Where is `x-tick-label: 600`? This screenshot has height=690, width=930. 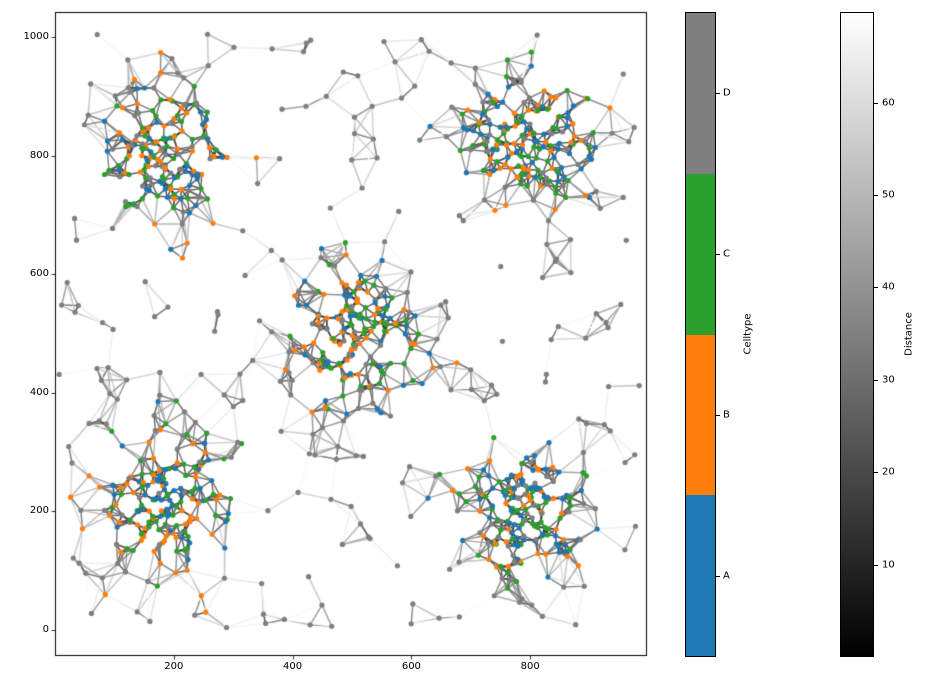
x-tick-label: 600 is located at coordinates (411, 666).